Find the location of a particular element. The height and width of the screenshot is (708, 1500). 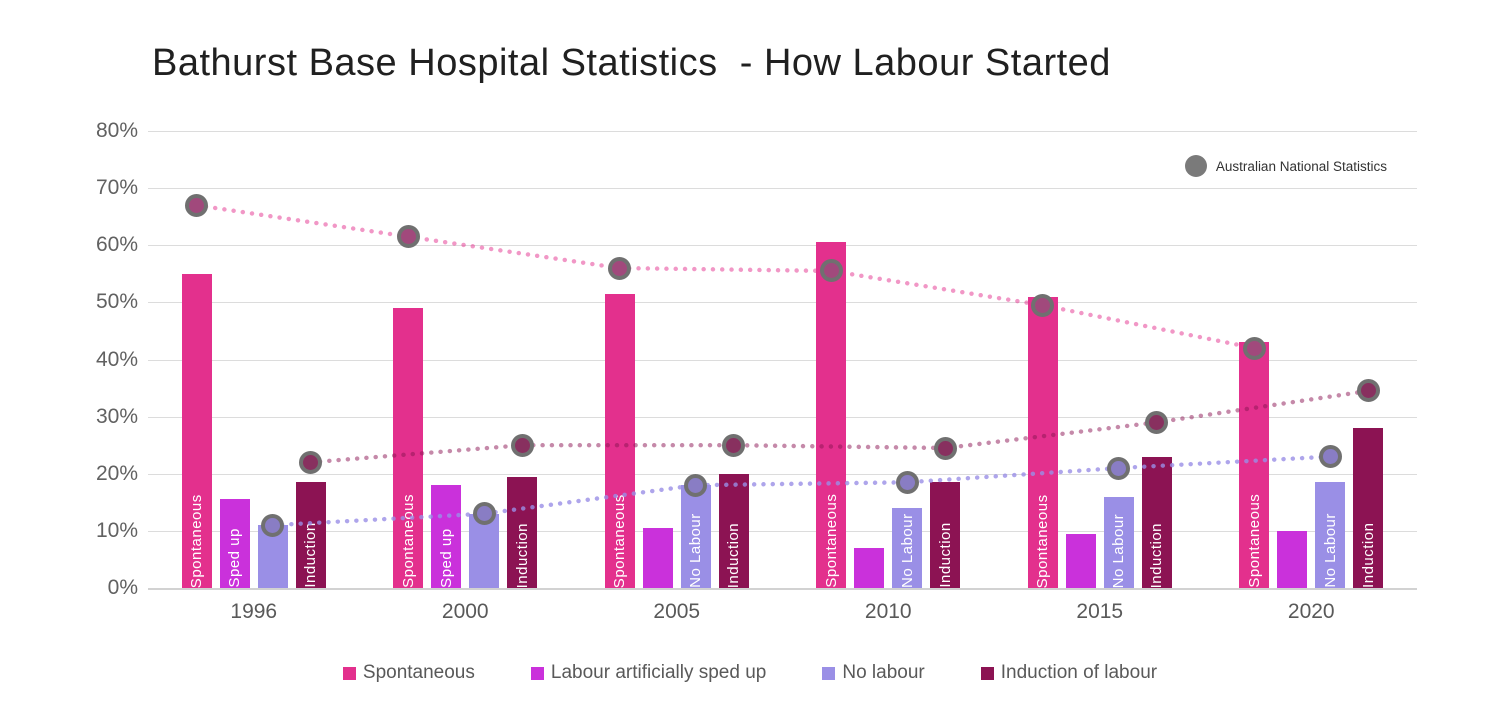

y-axis-label-70: 70% is located at coordinates (116, 188).